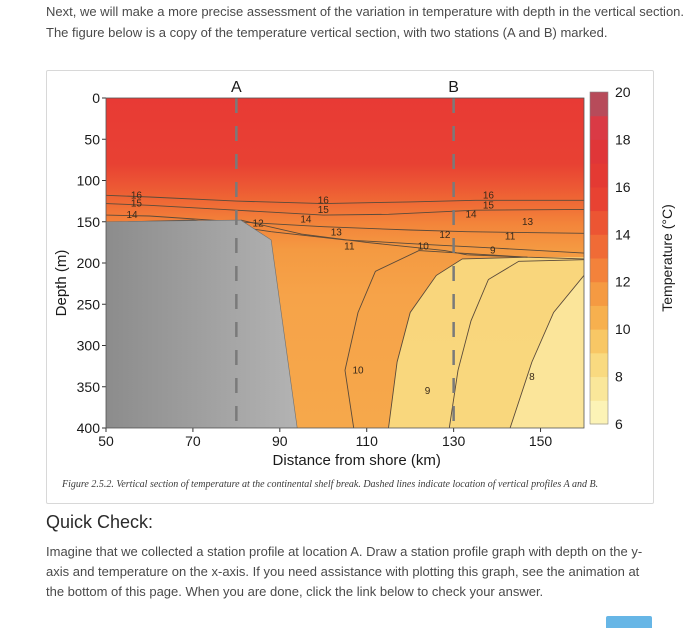 Image resolution: width=700 pixels, height=628 pixels. I want to click on x-tick-label: 50, so click(106, 441).